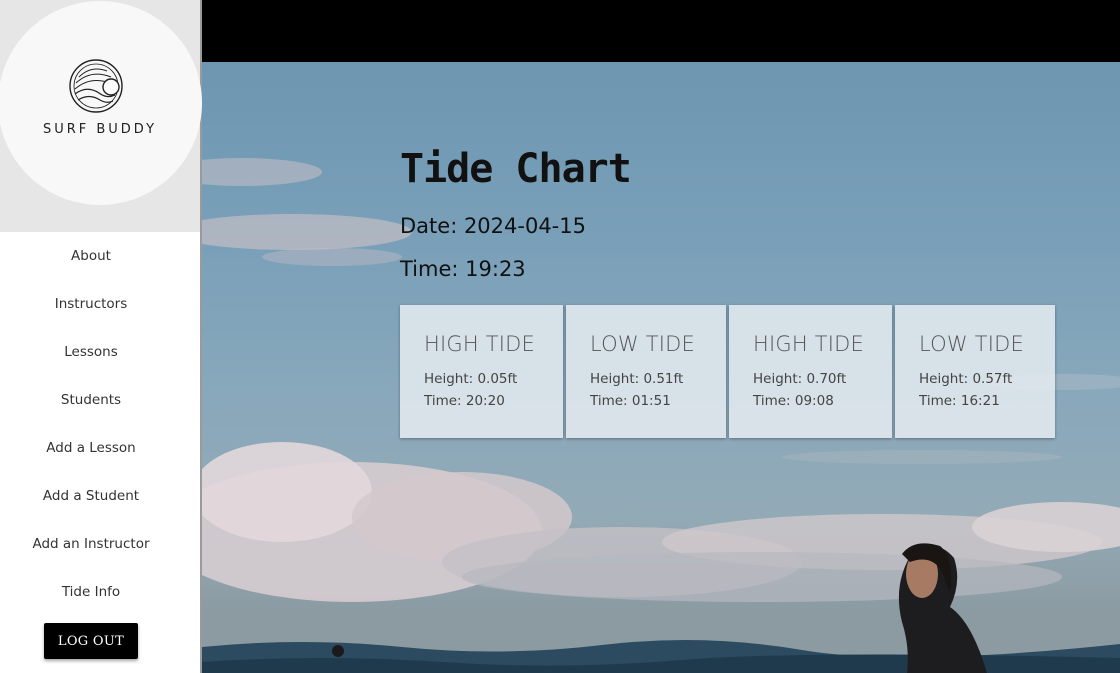  What do you see at coordinates (91, 400) in the screenshot?
I see `sidebar-item-students: Students` at bounding box center [91, 400].